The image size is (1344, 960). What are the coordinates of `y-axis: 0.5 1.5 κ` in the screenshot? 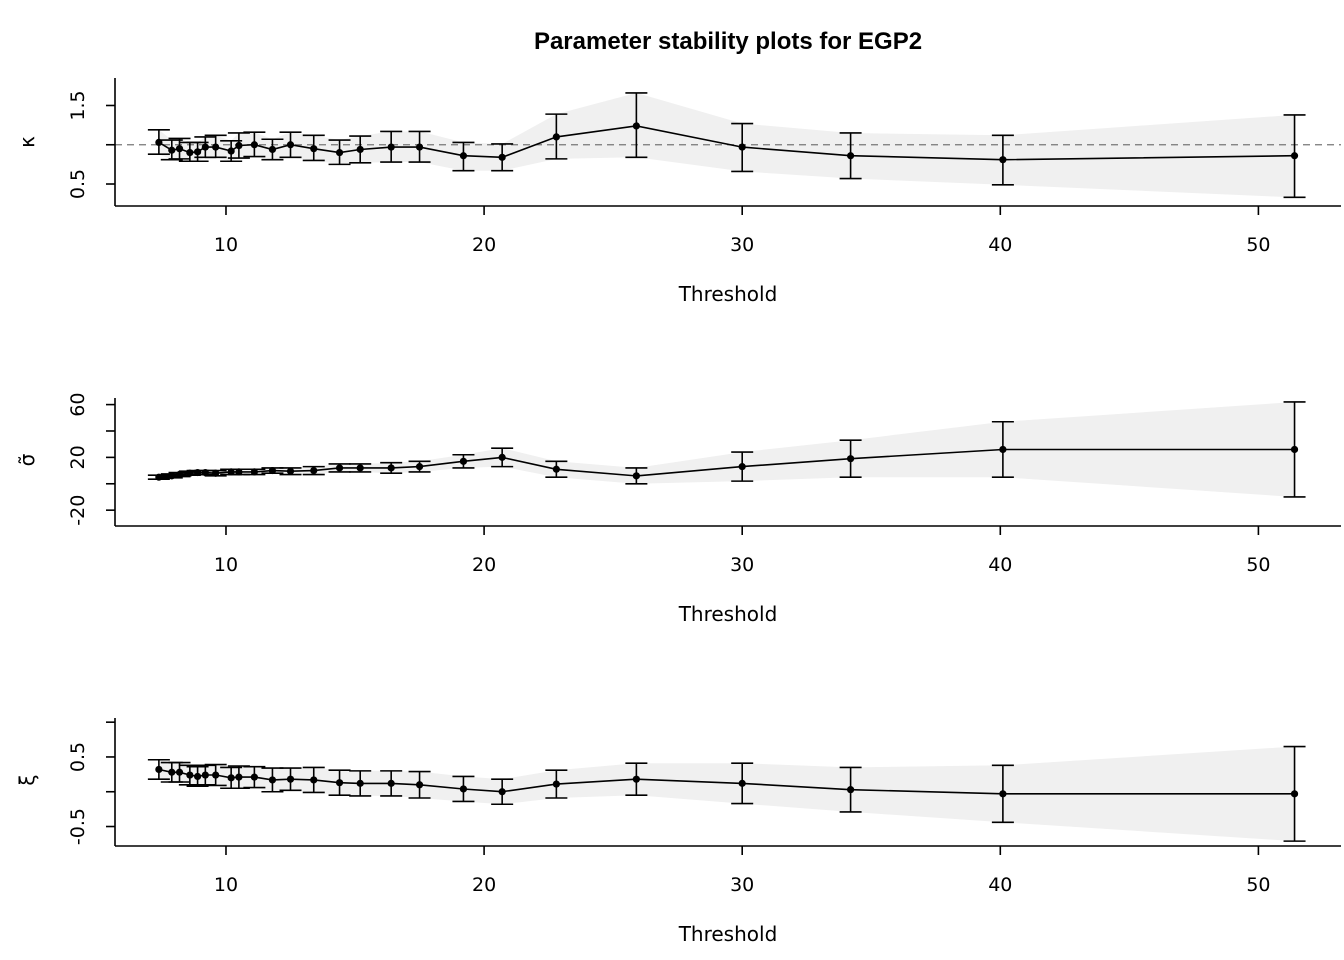 It's located at (65, 142).